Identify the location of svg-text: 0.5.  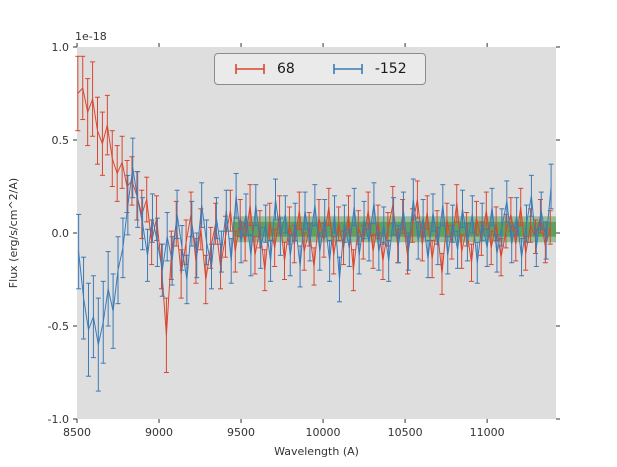
(61, 140).